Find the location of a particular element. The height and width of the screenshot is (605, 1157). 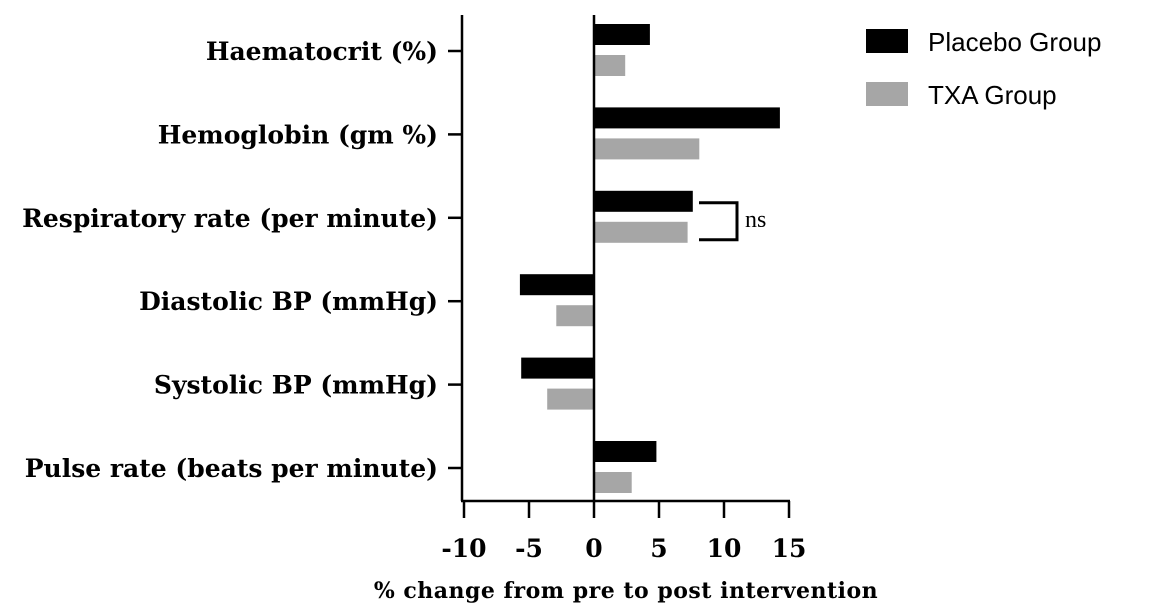

x-ticks: -10 -5 0 5 10 15 is located at coordinates (623, 548).